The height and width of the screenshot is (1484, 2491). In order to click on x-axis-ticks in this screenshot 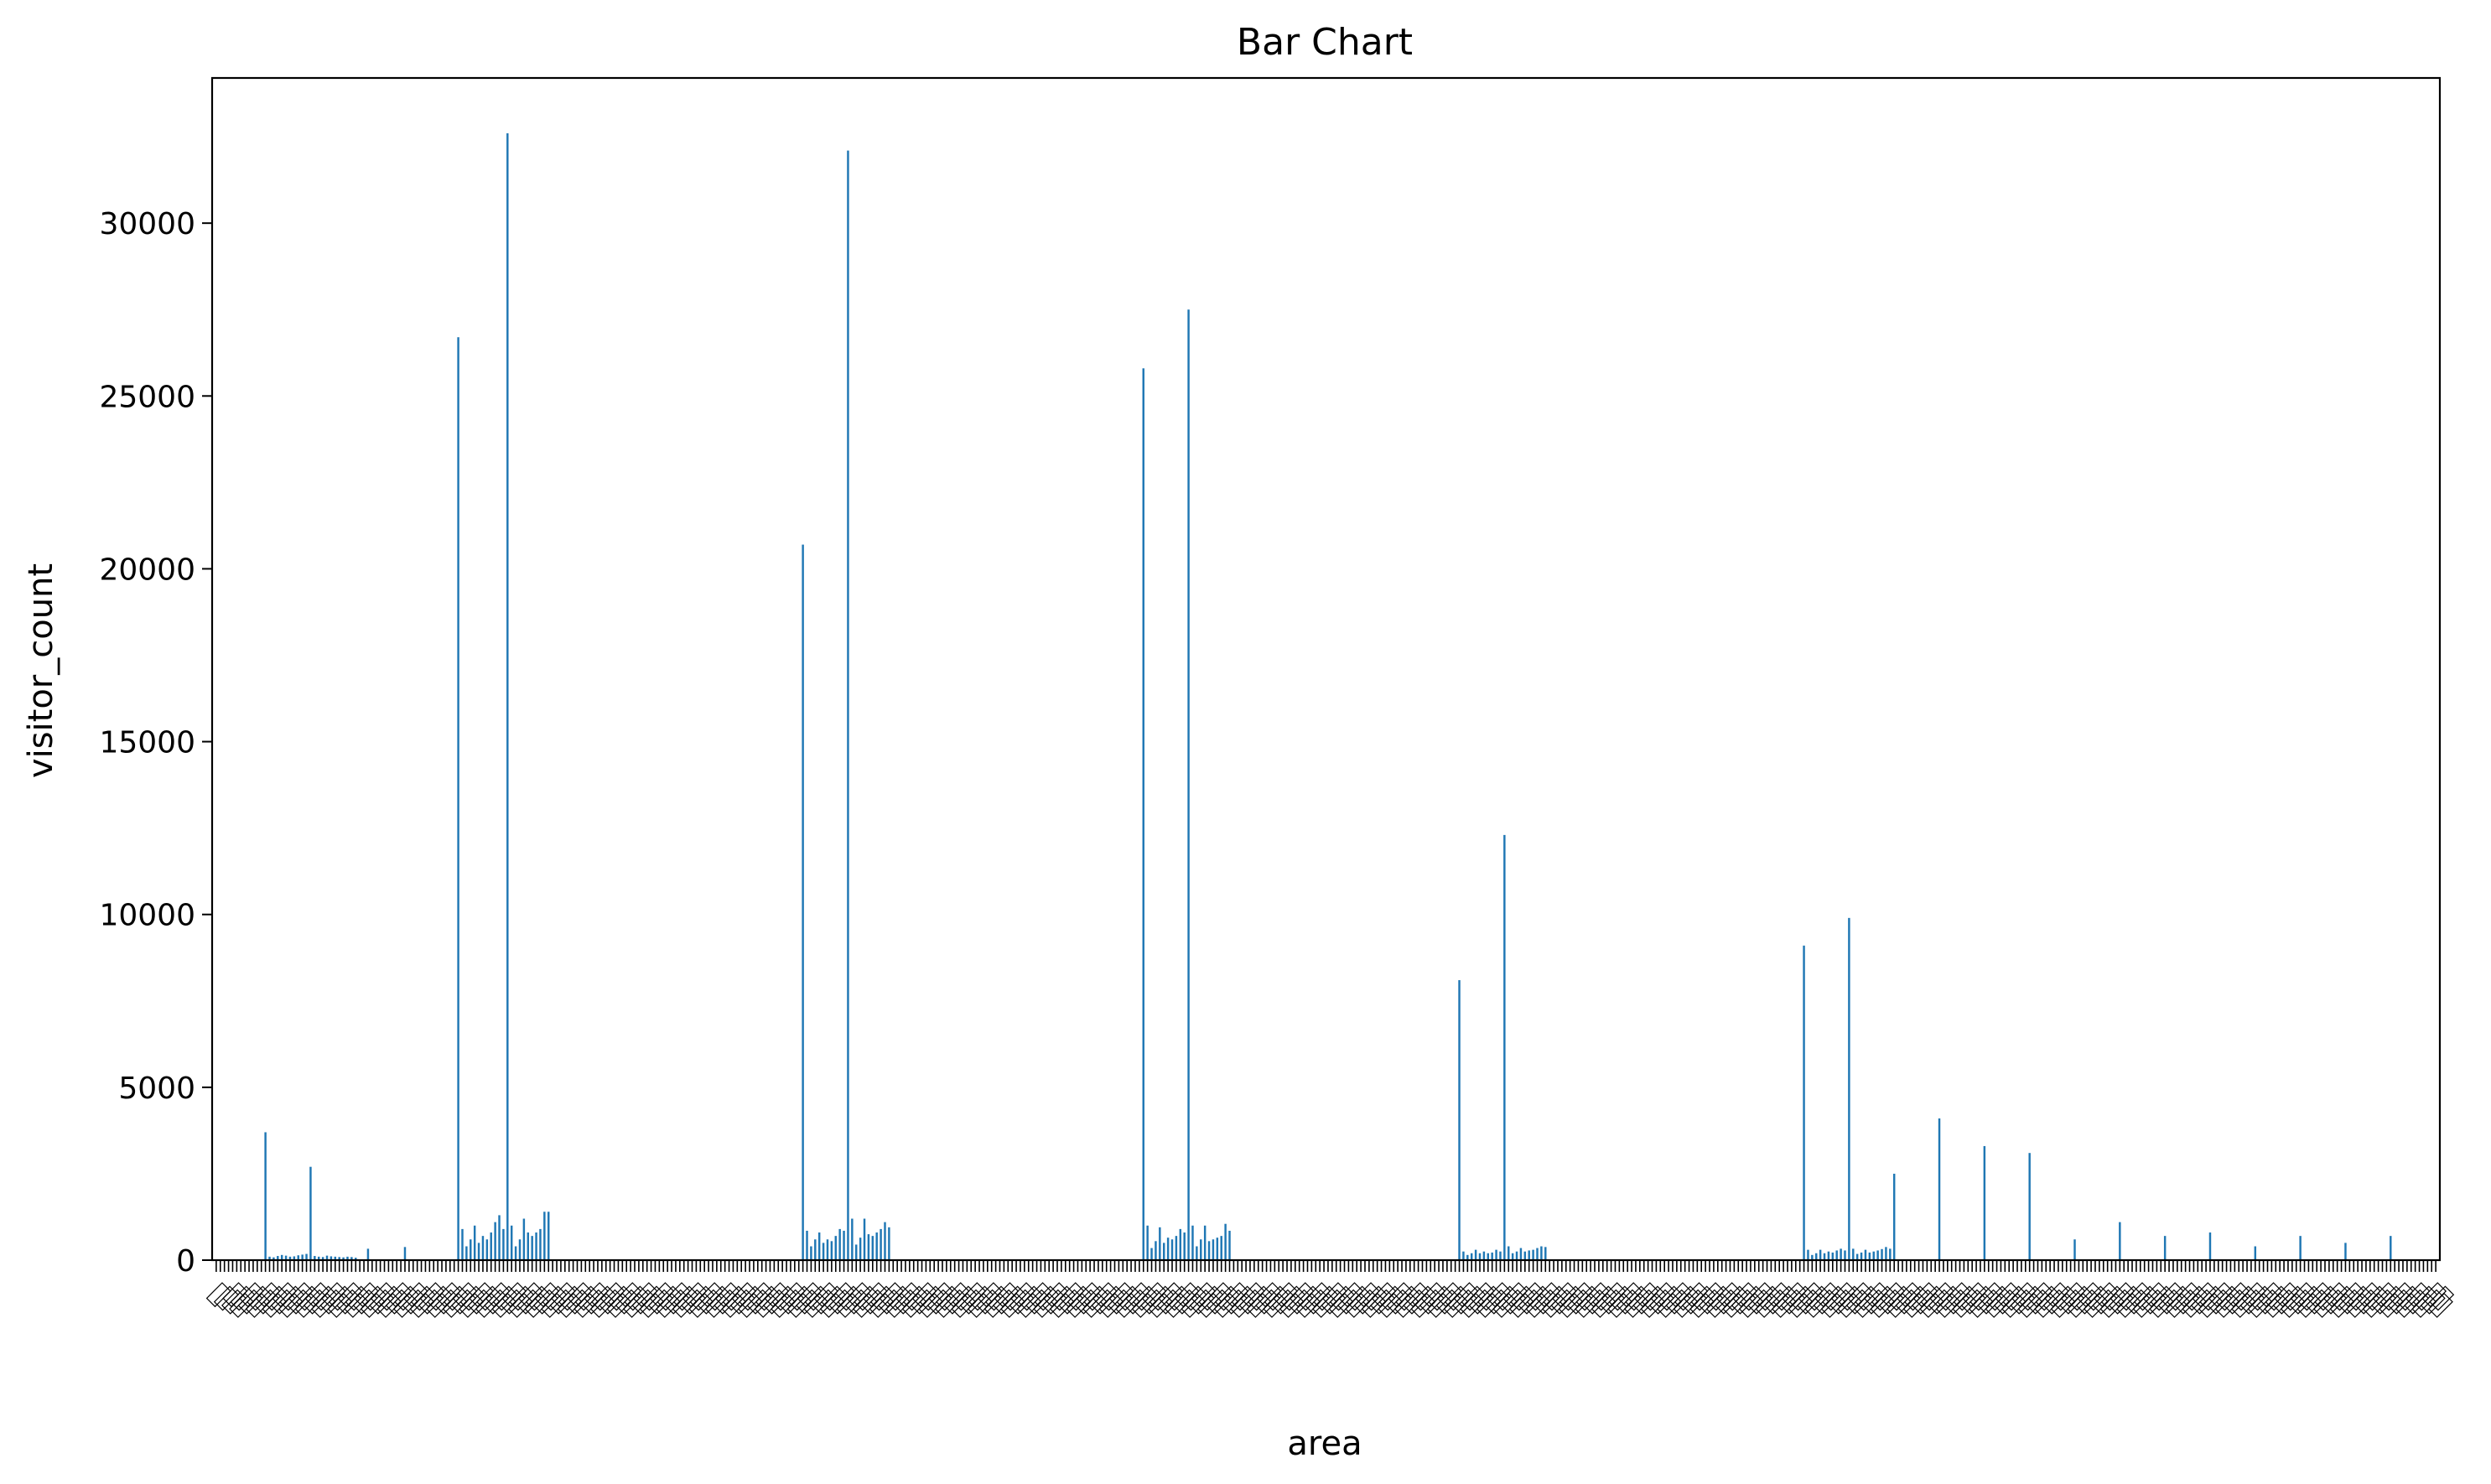, I will do `click(1326, 1266)`.